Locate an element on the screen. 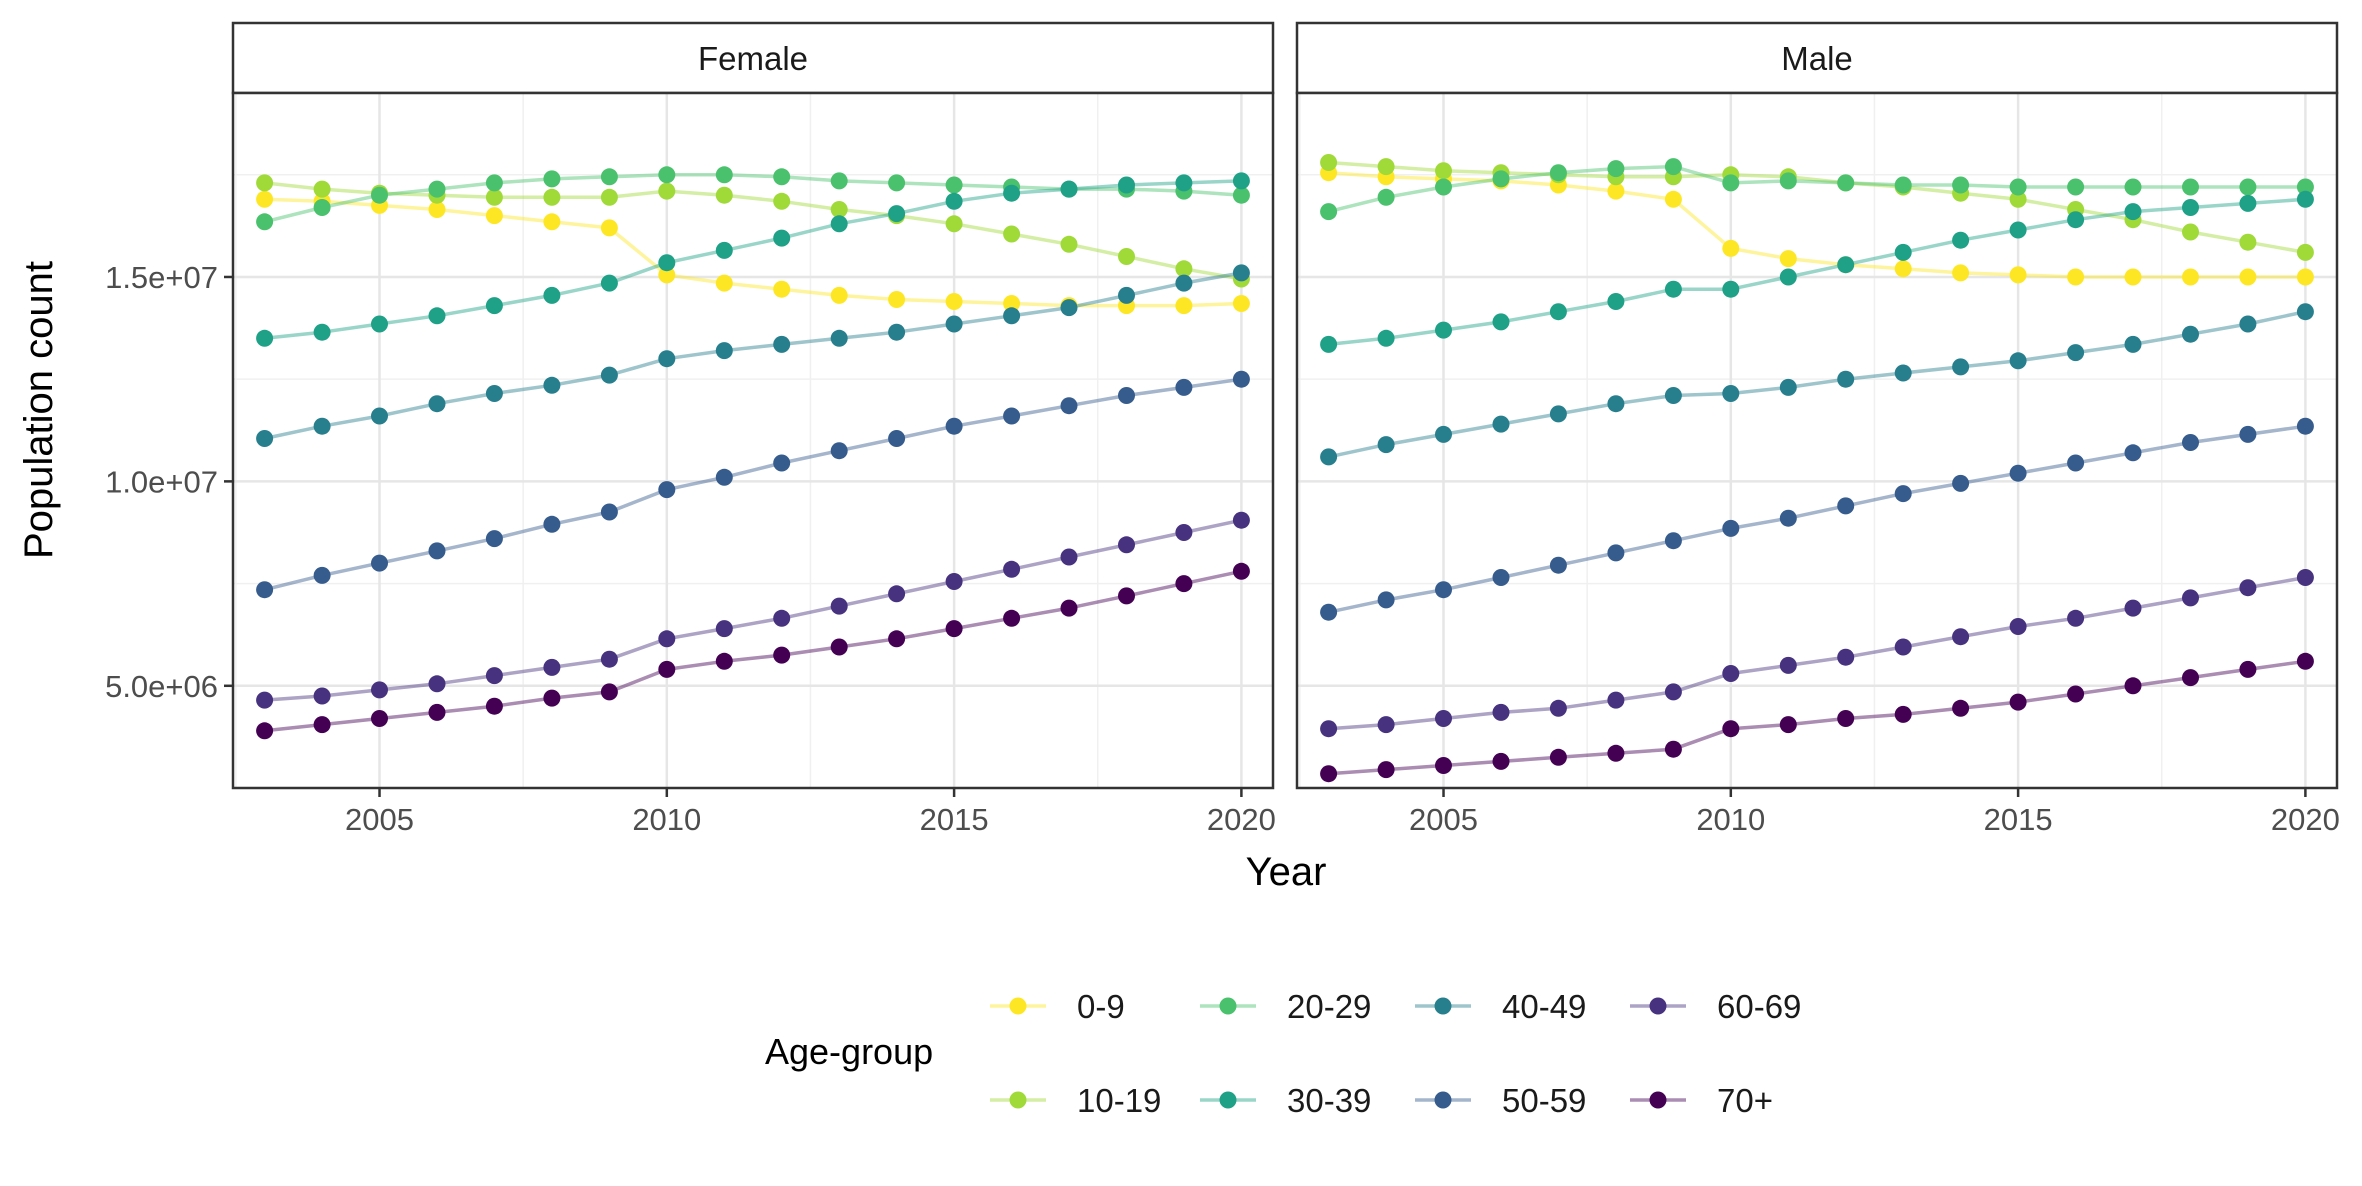 The width and height of the screenshot is (2362, 1186). x-tick-label: 2020 is located at coordinates (1241, 819).